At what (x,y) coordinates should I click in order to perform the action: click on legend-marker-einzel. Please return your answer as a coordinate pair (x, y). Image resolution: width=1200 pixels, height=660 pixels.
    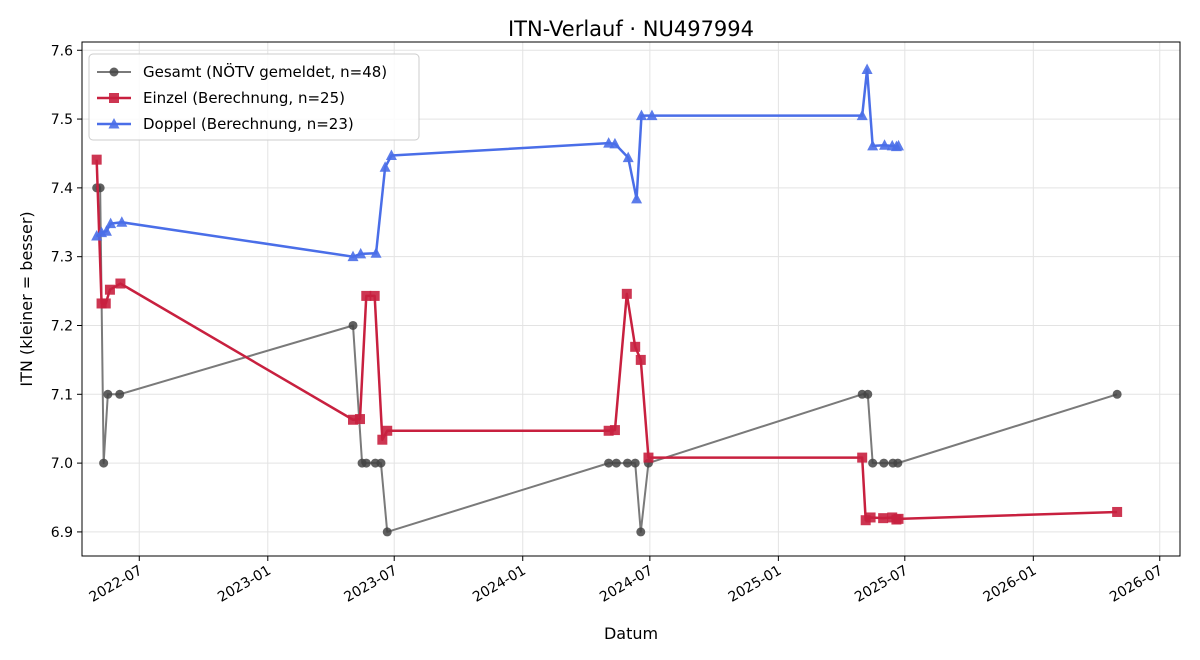
    Looking at the image, I should click on (114, 98).